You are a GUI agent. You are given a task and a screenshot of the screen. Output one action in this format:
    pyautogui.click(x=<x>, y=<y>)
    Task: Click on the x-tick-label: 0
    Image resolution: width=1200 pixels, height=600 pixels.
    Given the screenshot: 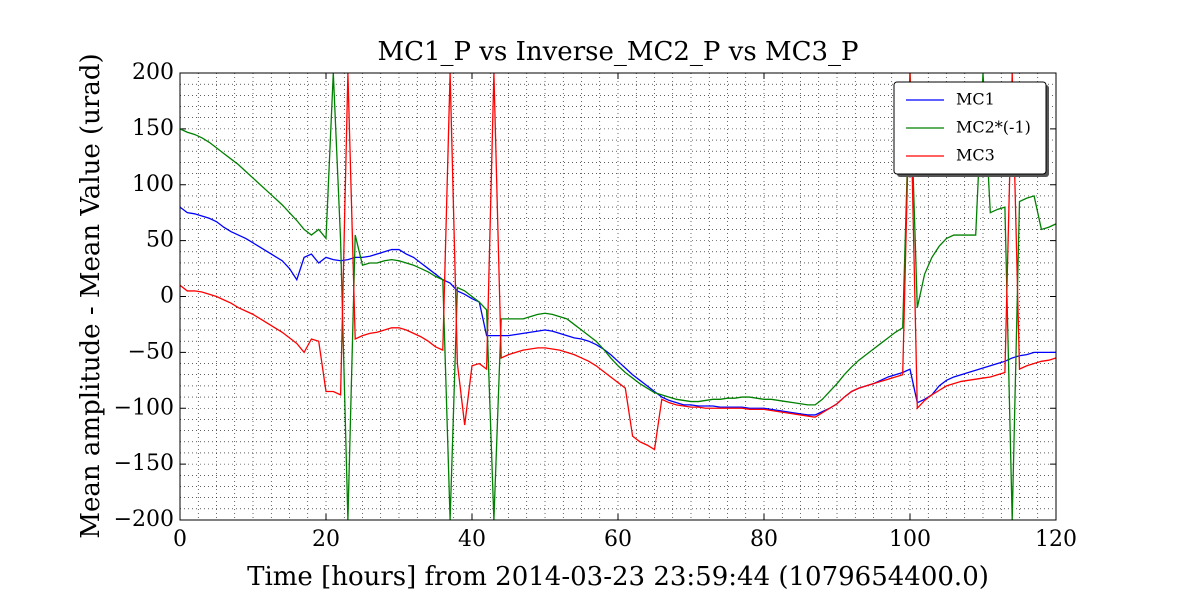 What is the action you would take?
    pyautogui.click(x=180, y=539)
    